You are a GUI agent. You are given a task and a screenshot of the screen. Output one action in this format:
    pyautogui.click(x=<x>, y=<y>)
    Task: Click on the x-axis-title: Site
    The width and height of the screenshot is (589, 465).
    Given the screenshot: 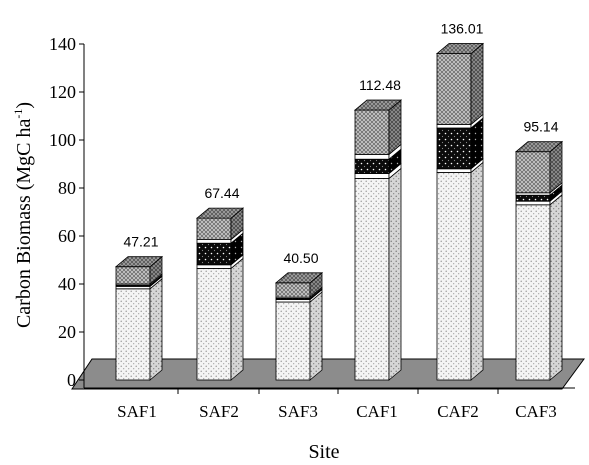 What is the action you would take?
    pyautogui.click(x=323, y=452)
    